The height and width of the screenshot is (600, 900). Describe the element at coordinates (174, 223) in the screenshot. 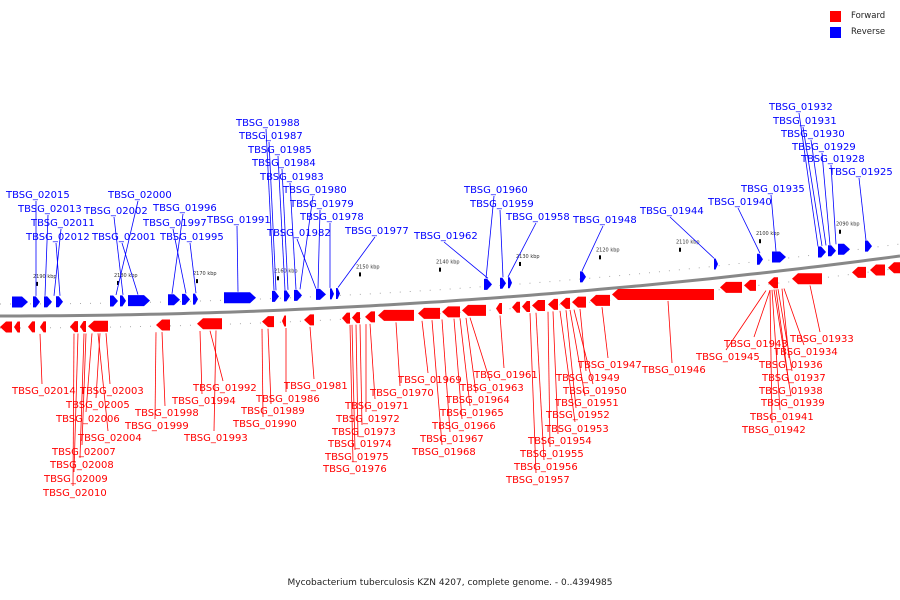

I see `gene-label: TBSG_01997` at that location.